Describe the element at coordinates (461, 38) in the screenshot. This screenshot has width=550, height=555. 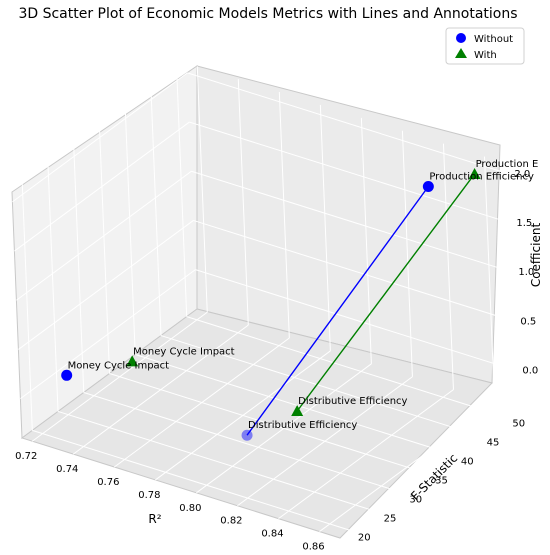
I see `legend-marker-without` at that location.